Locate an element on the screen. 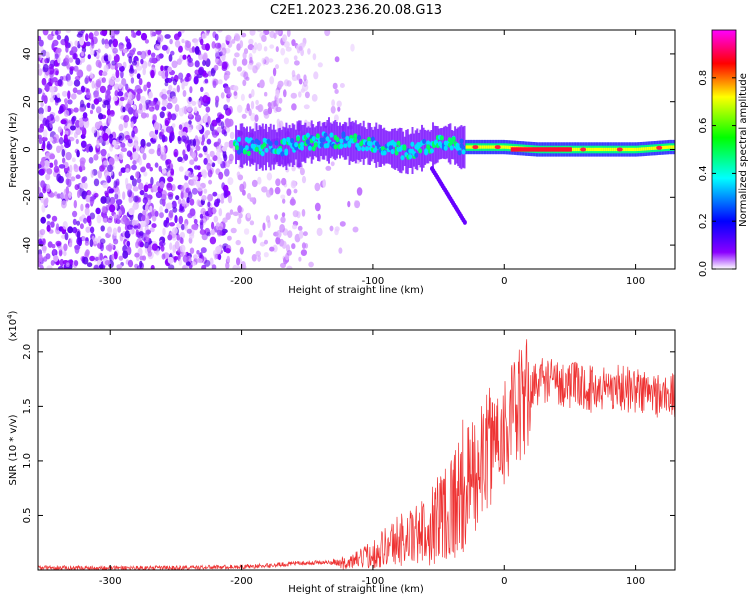  y-tick-label: -20 is located at coordinates (27, 197).